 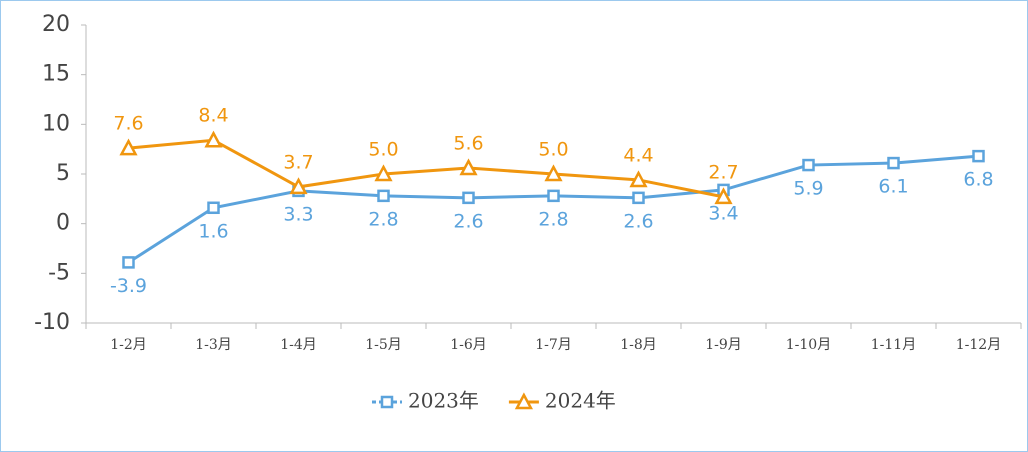 I want to click on value-label: 5.9, so click(x=808, y=189).